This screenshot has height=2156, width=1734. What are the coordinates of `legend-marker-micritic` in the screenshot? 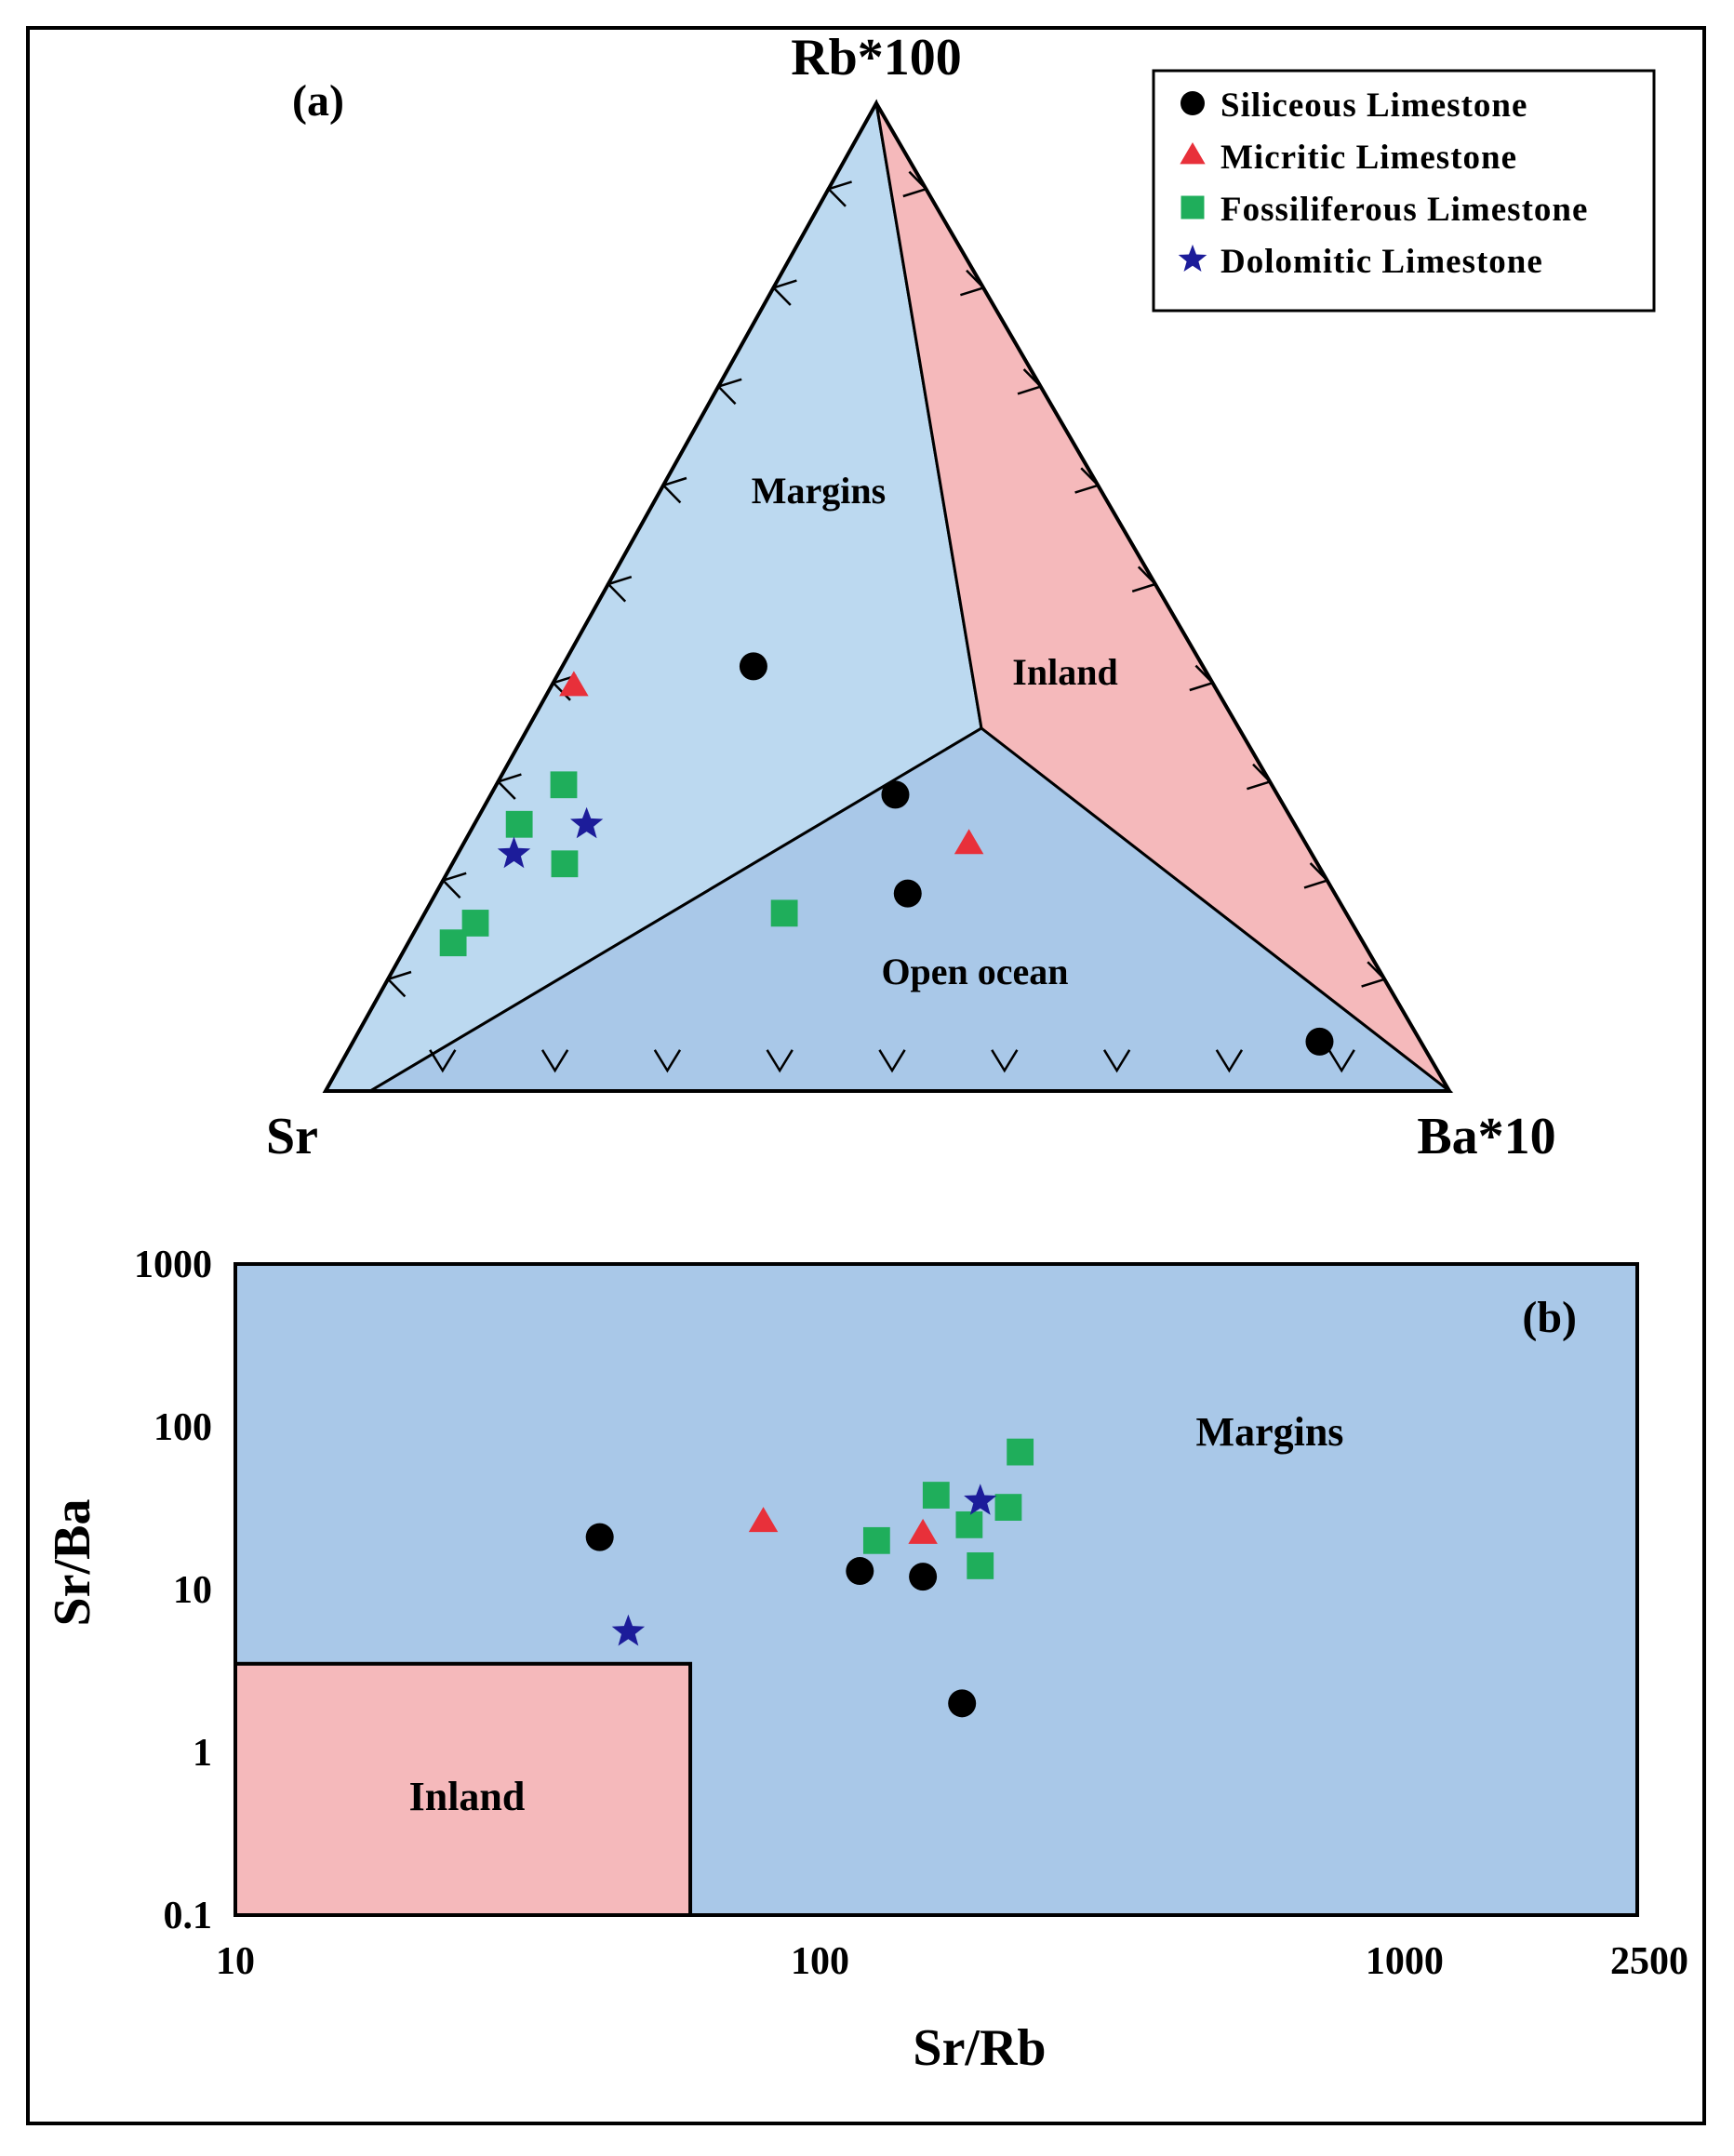 It's located at (1193, 153).